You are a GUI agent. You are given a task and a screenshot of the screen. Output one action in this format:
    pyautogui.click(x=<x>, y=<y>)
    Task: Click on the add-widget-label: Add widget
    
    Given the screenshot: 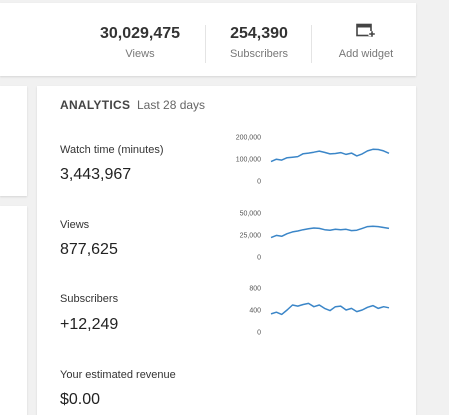 What is the action you would take?
    pyautogui.click(x=366, y=54)
    